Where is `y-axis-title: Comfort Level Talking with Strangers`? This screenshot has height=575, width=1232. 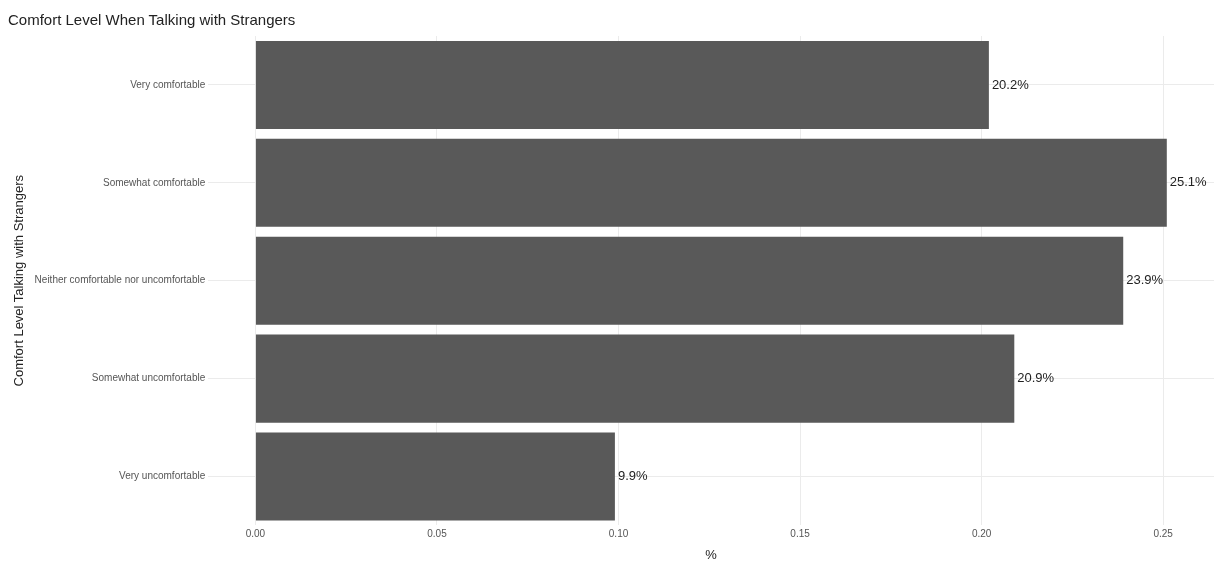 y-axis-title: Comfort Level Talking with Strangers is located at coordinates (19, 280).